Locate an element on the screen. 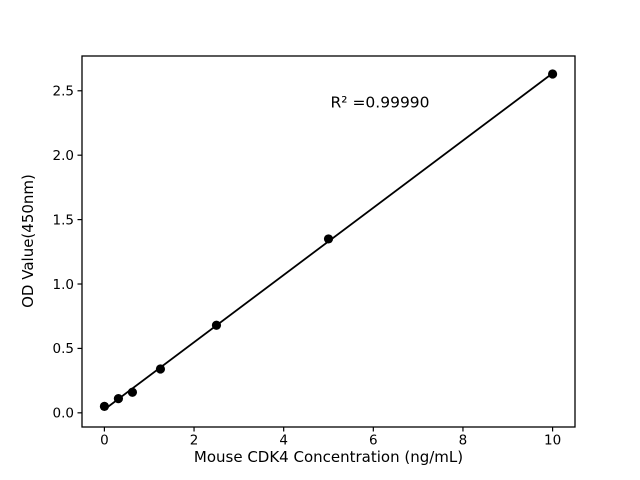 This screenshot has width=640, height=480. x-tick-label: 6 is located at coordinates (373, 441).